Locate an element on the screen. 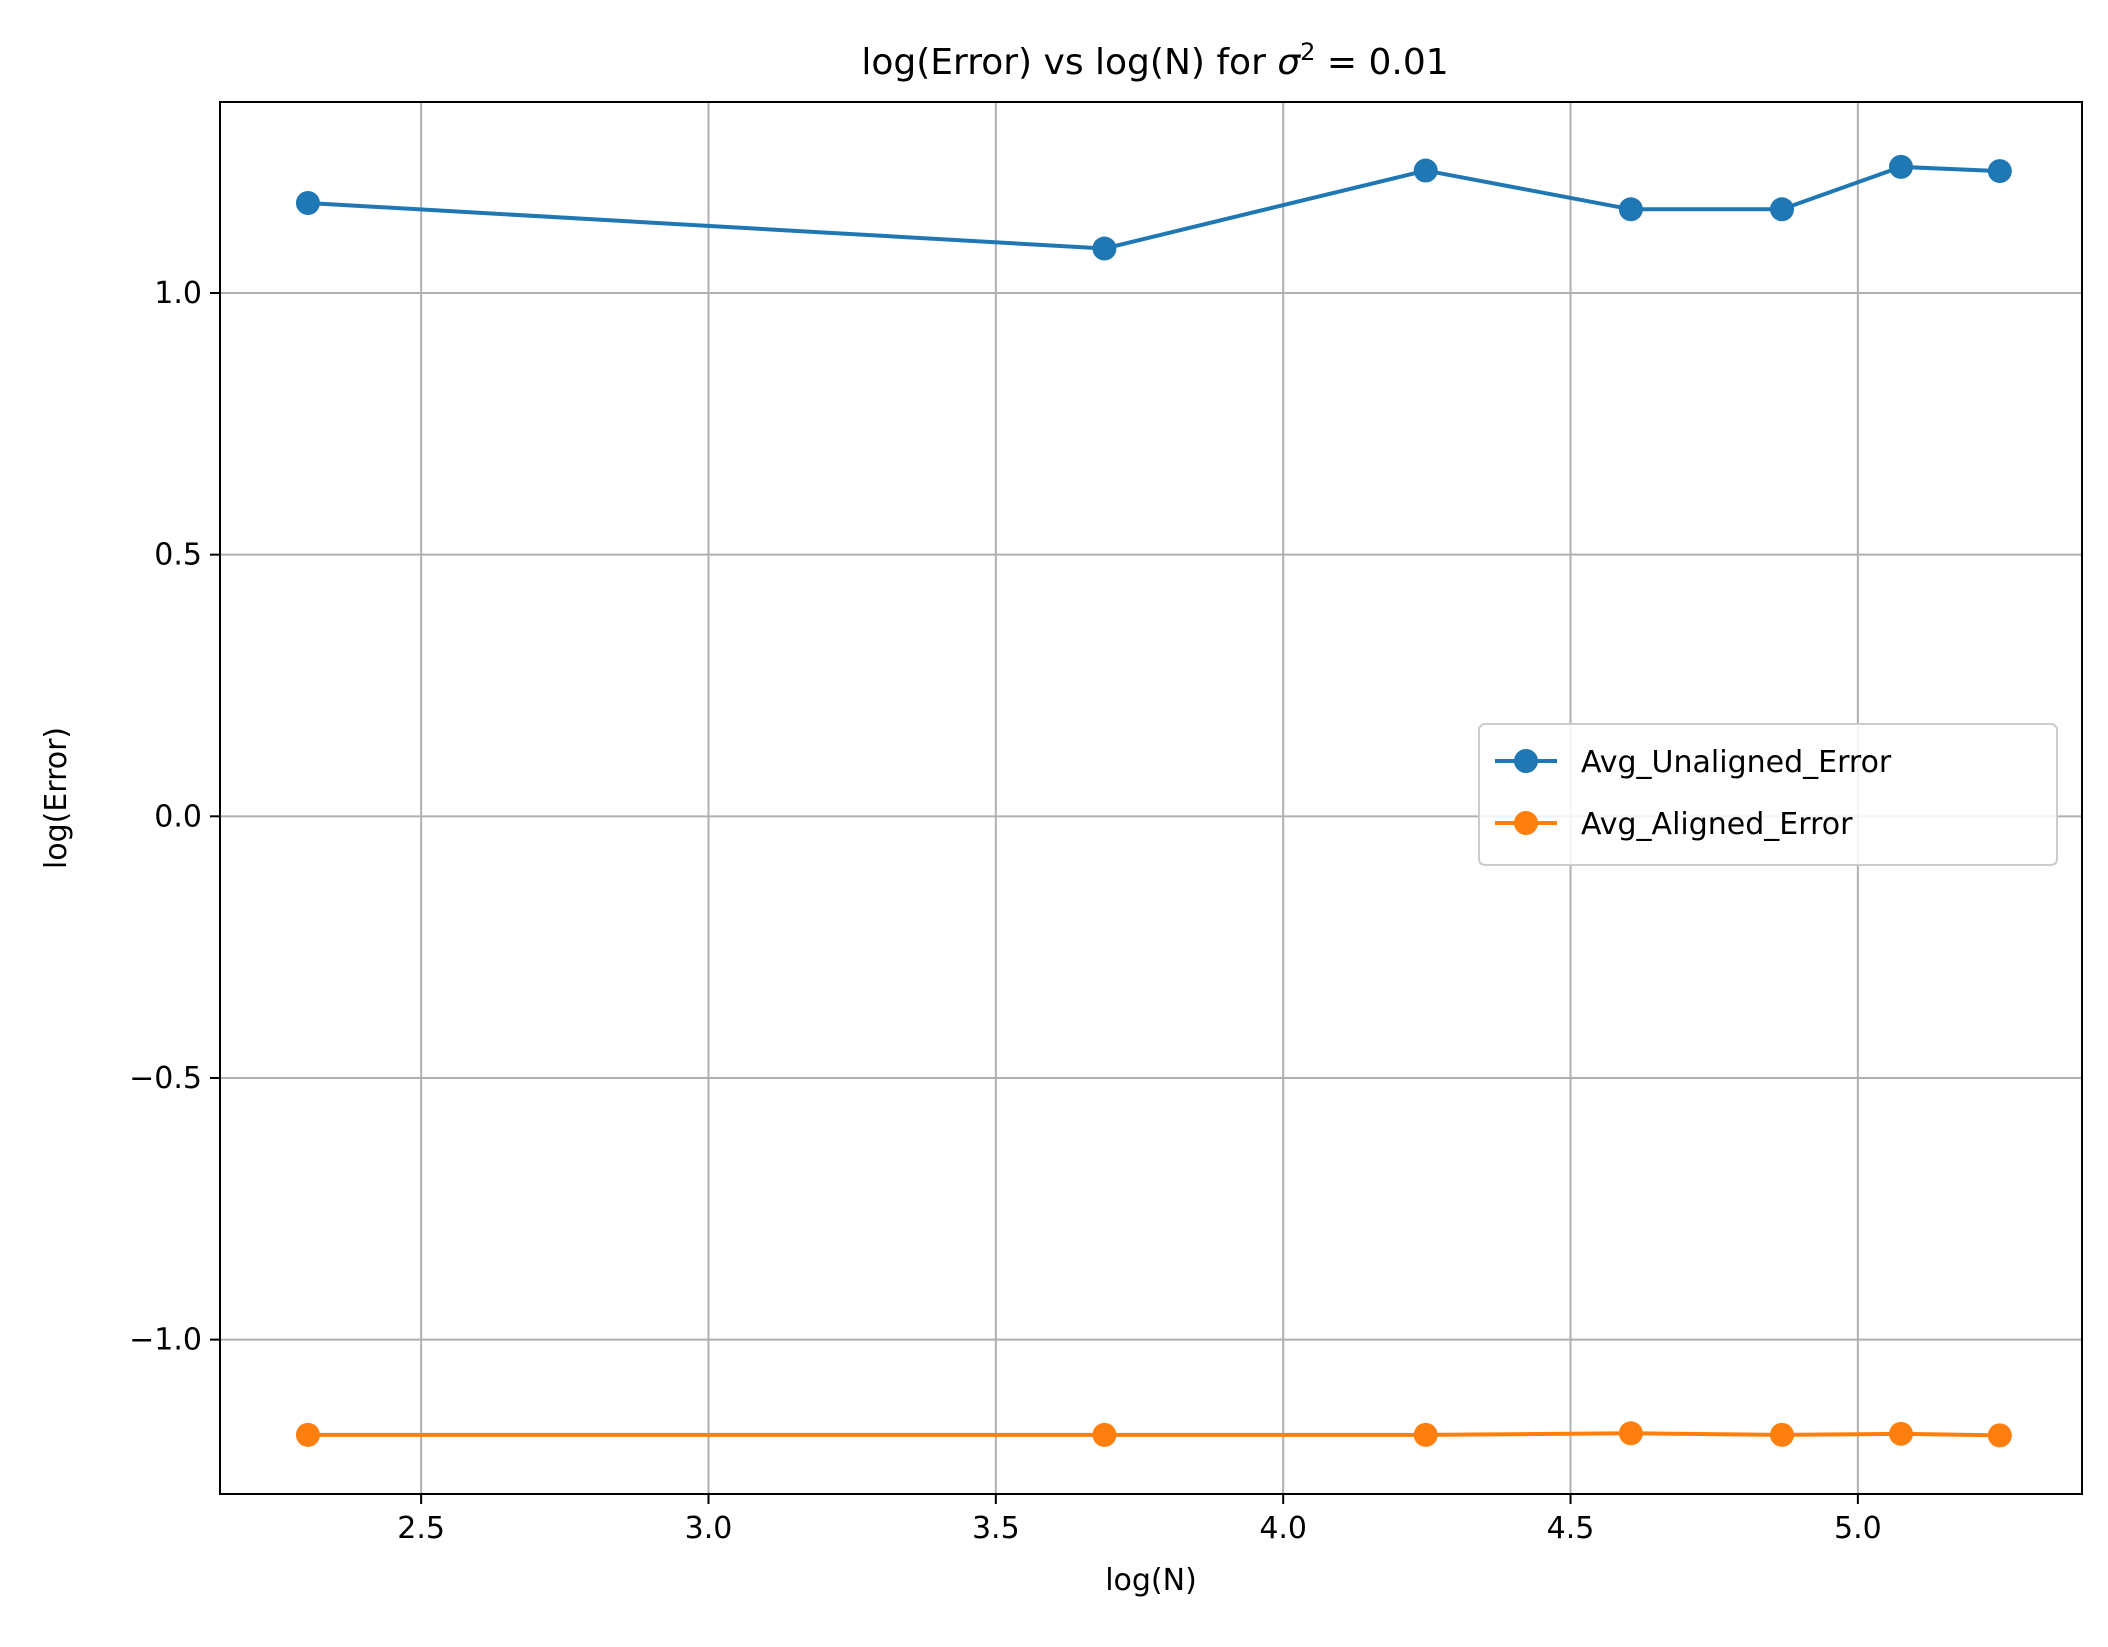 The image size is (2108, 1647). legend-box is located at coordinates (1768, 794).